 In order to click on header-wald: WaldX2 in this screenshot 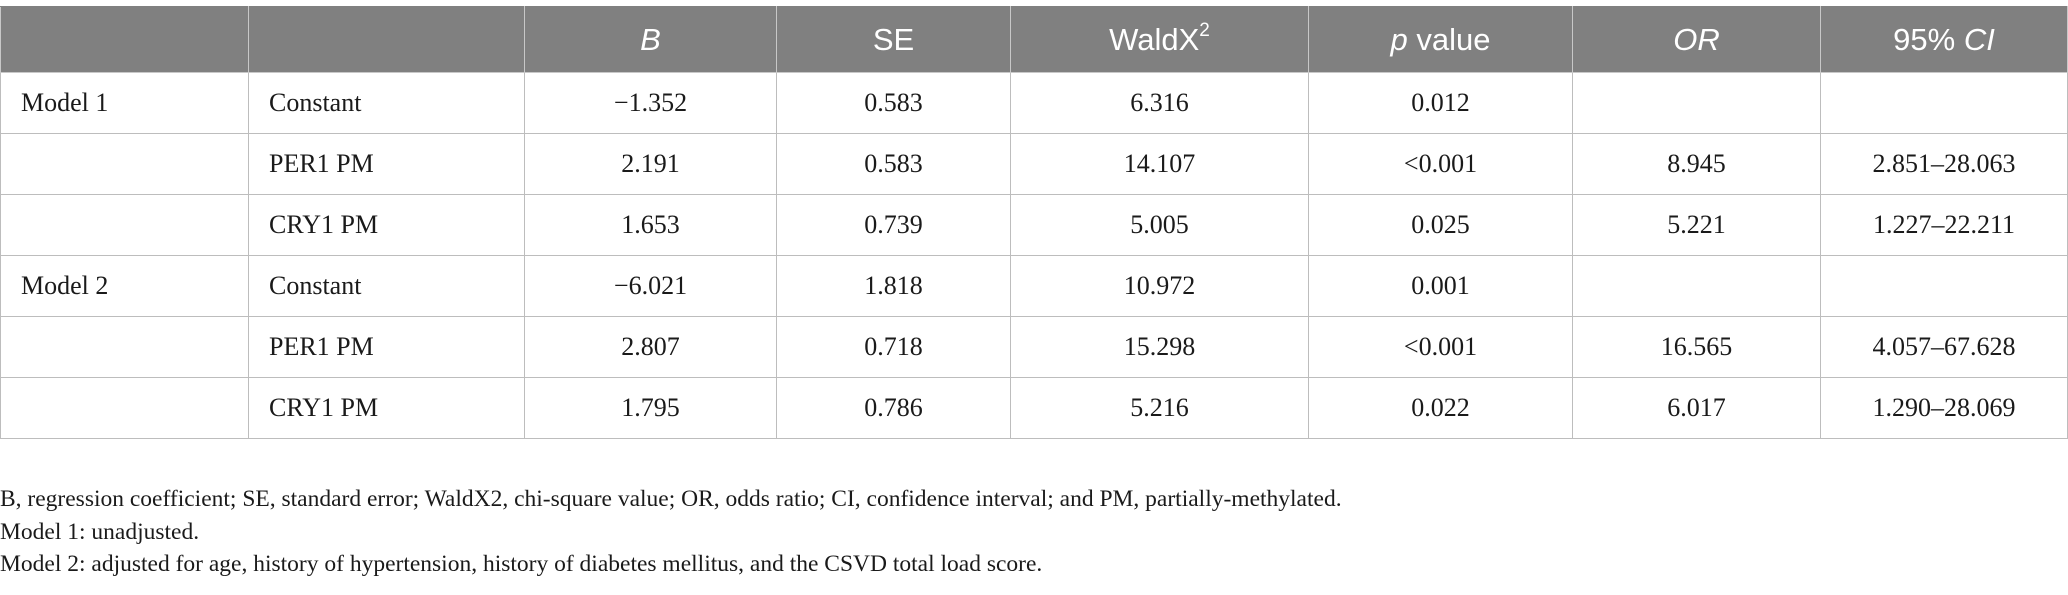, I will do `click(1159, 39)`.